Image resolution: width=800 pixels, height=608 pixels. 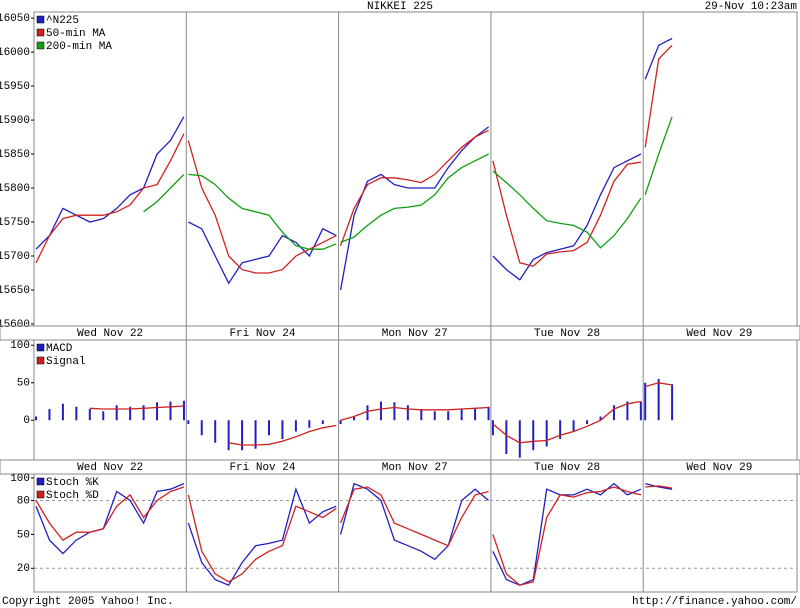 I want to click on y-tick-label: 15600, so click(x=15, y=325).